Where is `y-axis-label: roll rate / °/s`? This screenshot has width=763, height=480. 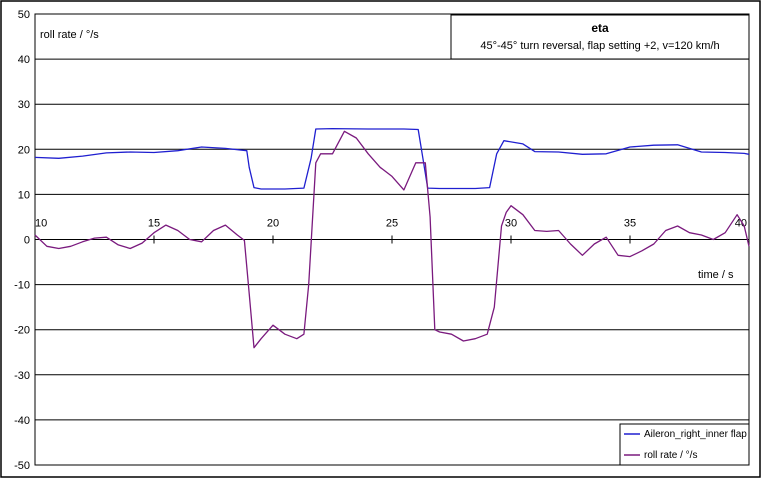
y-axis-label: roll rate / °/s is located at coordinates (69, 35).